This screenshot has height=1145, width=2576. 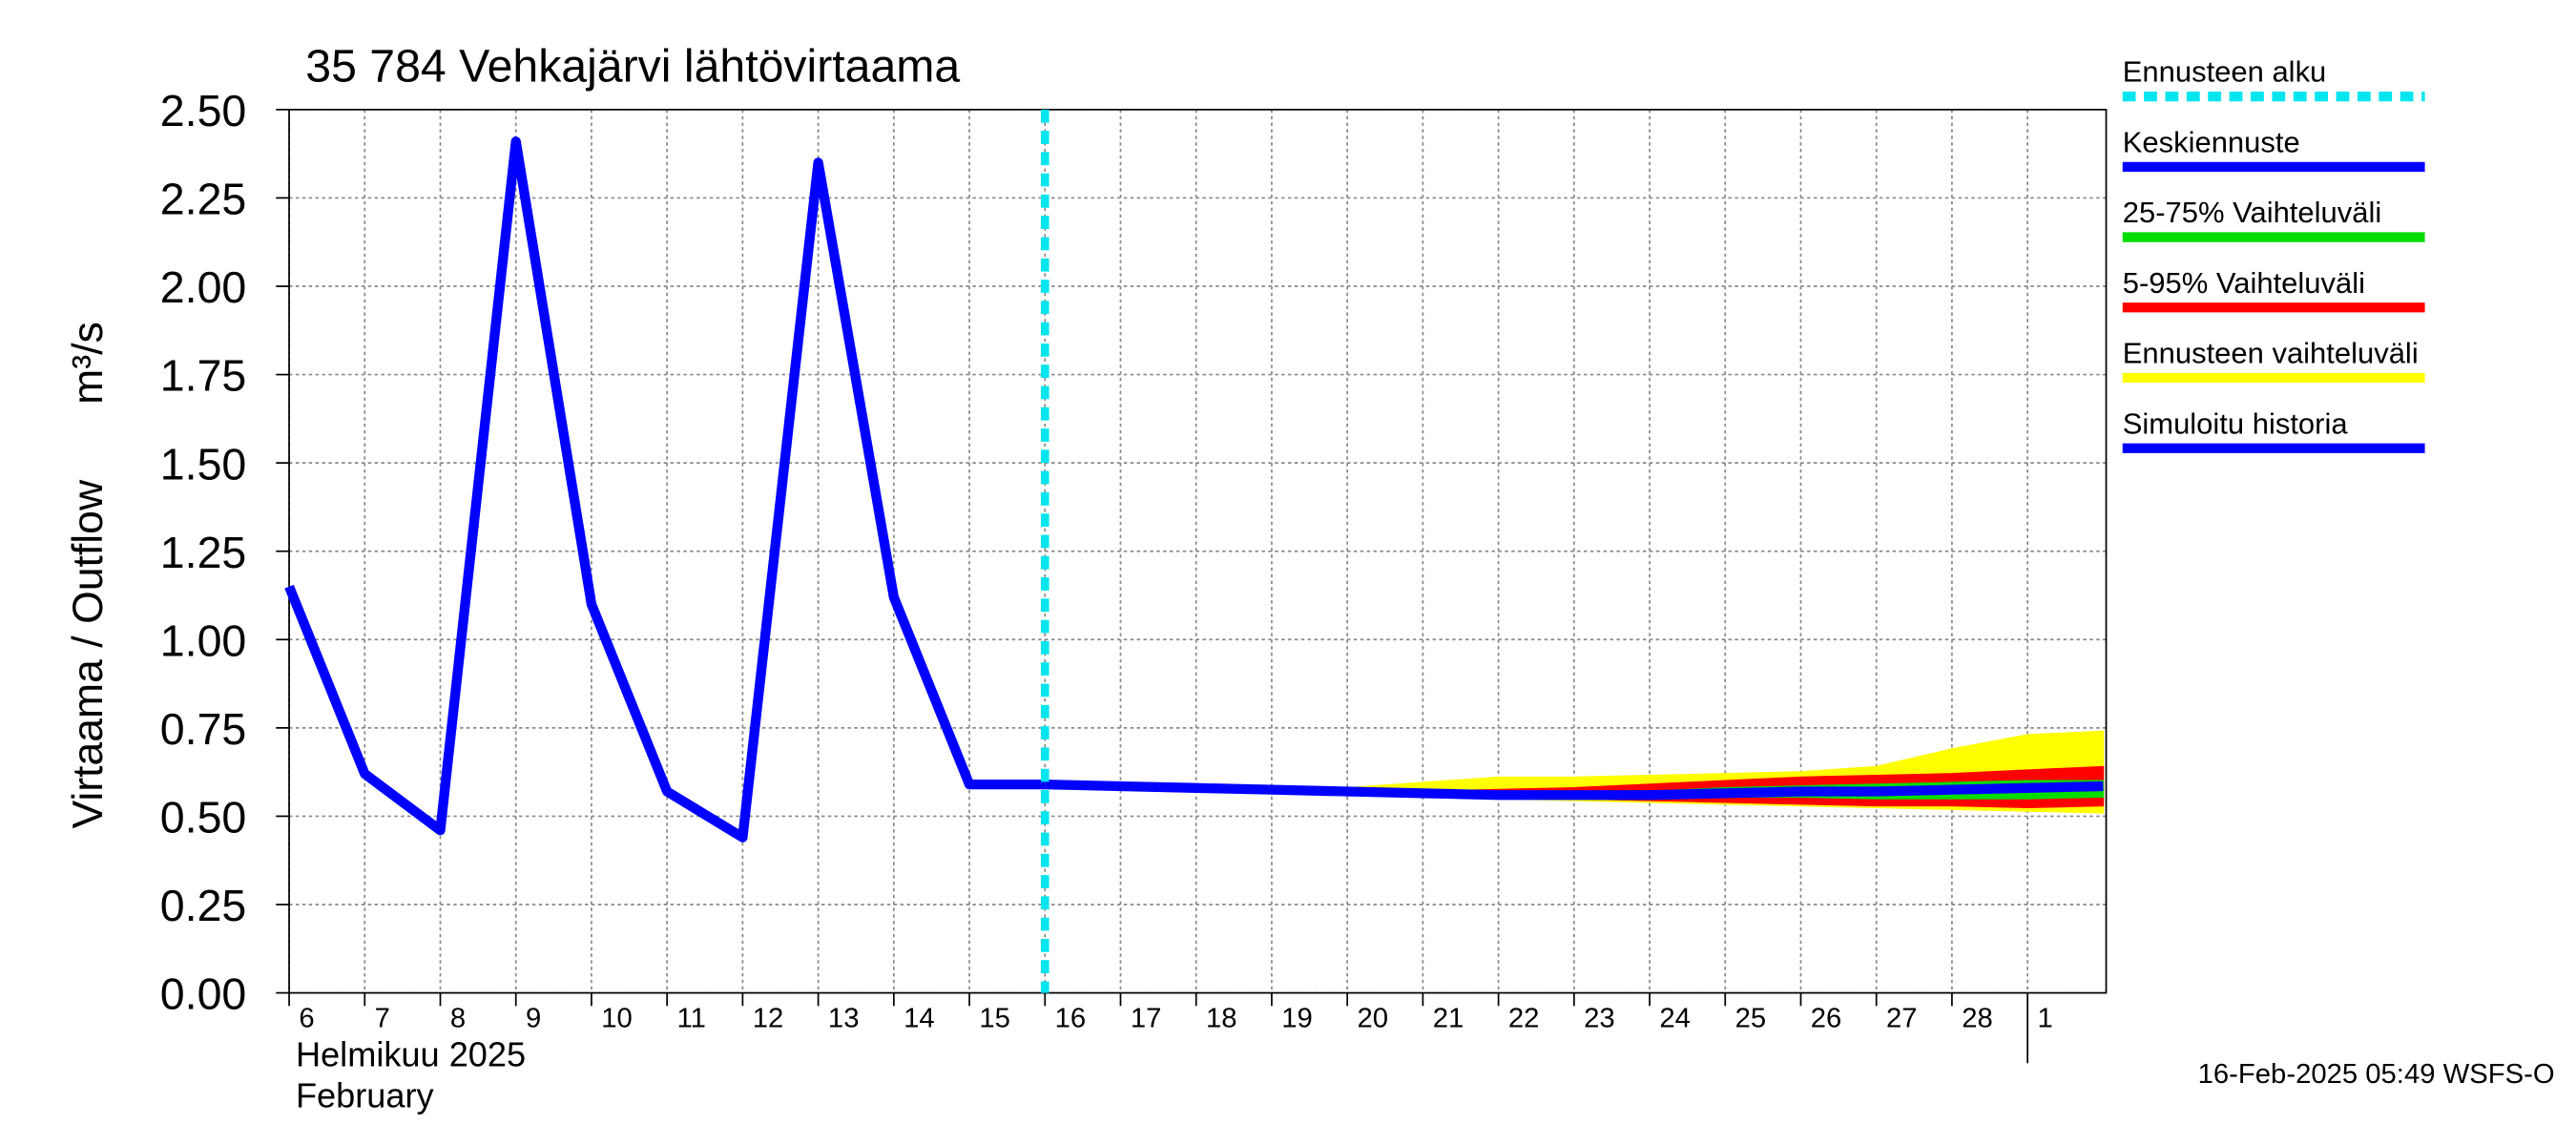 I want to click on y-tick-label: 1.75, so click(x=203, y=376).